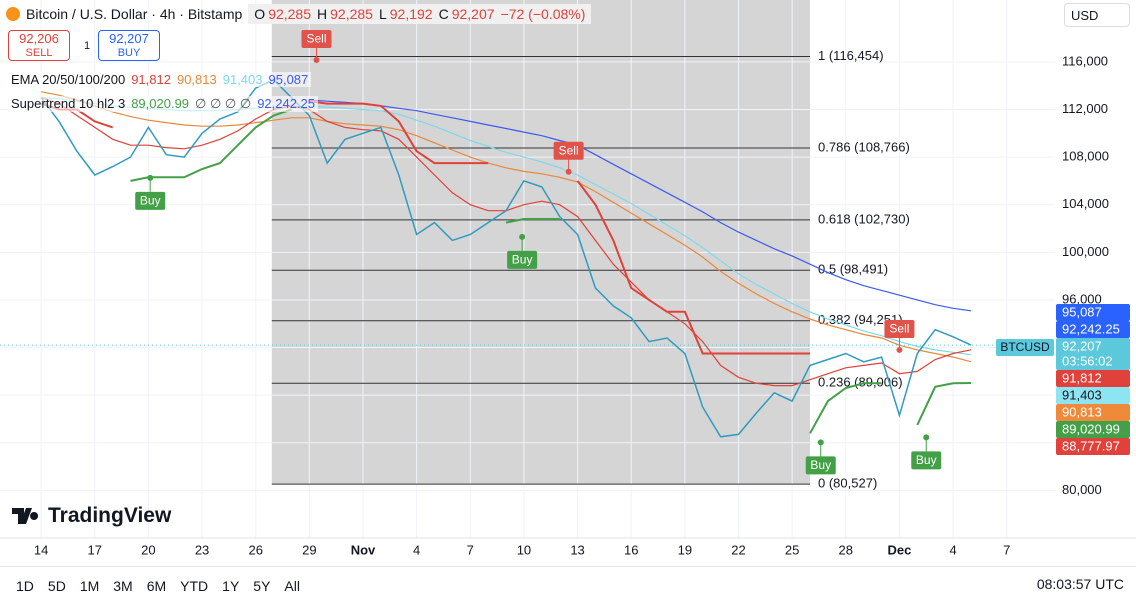 This screenshot has width=1136, height=606. What do you see at coordinates (25, 586) in the screenshot?
I see `range-button: 1D` at bounding box center [25, 586].